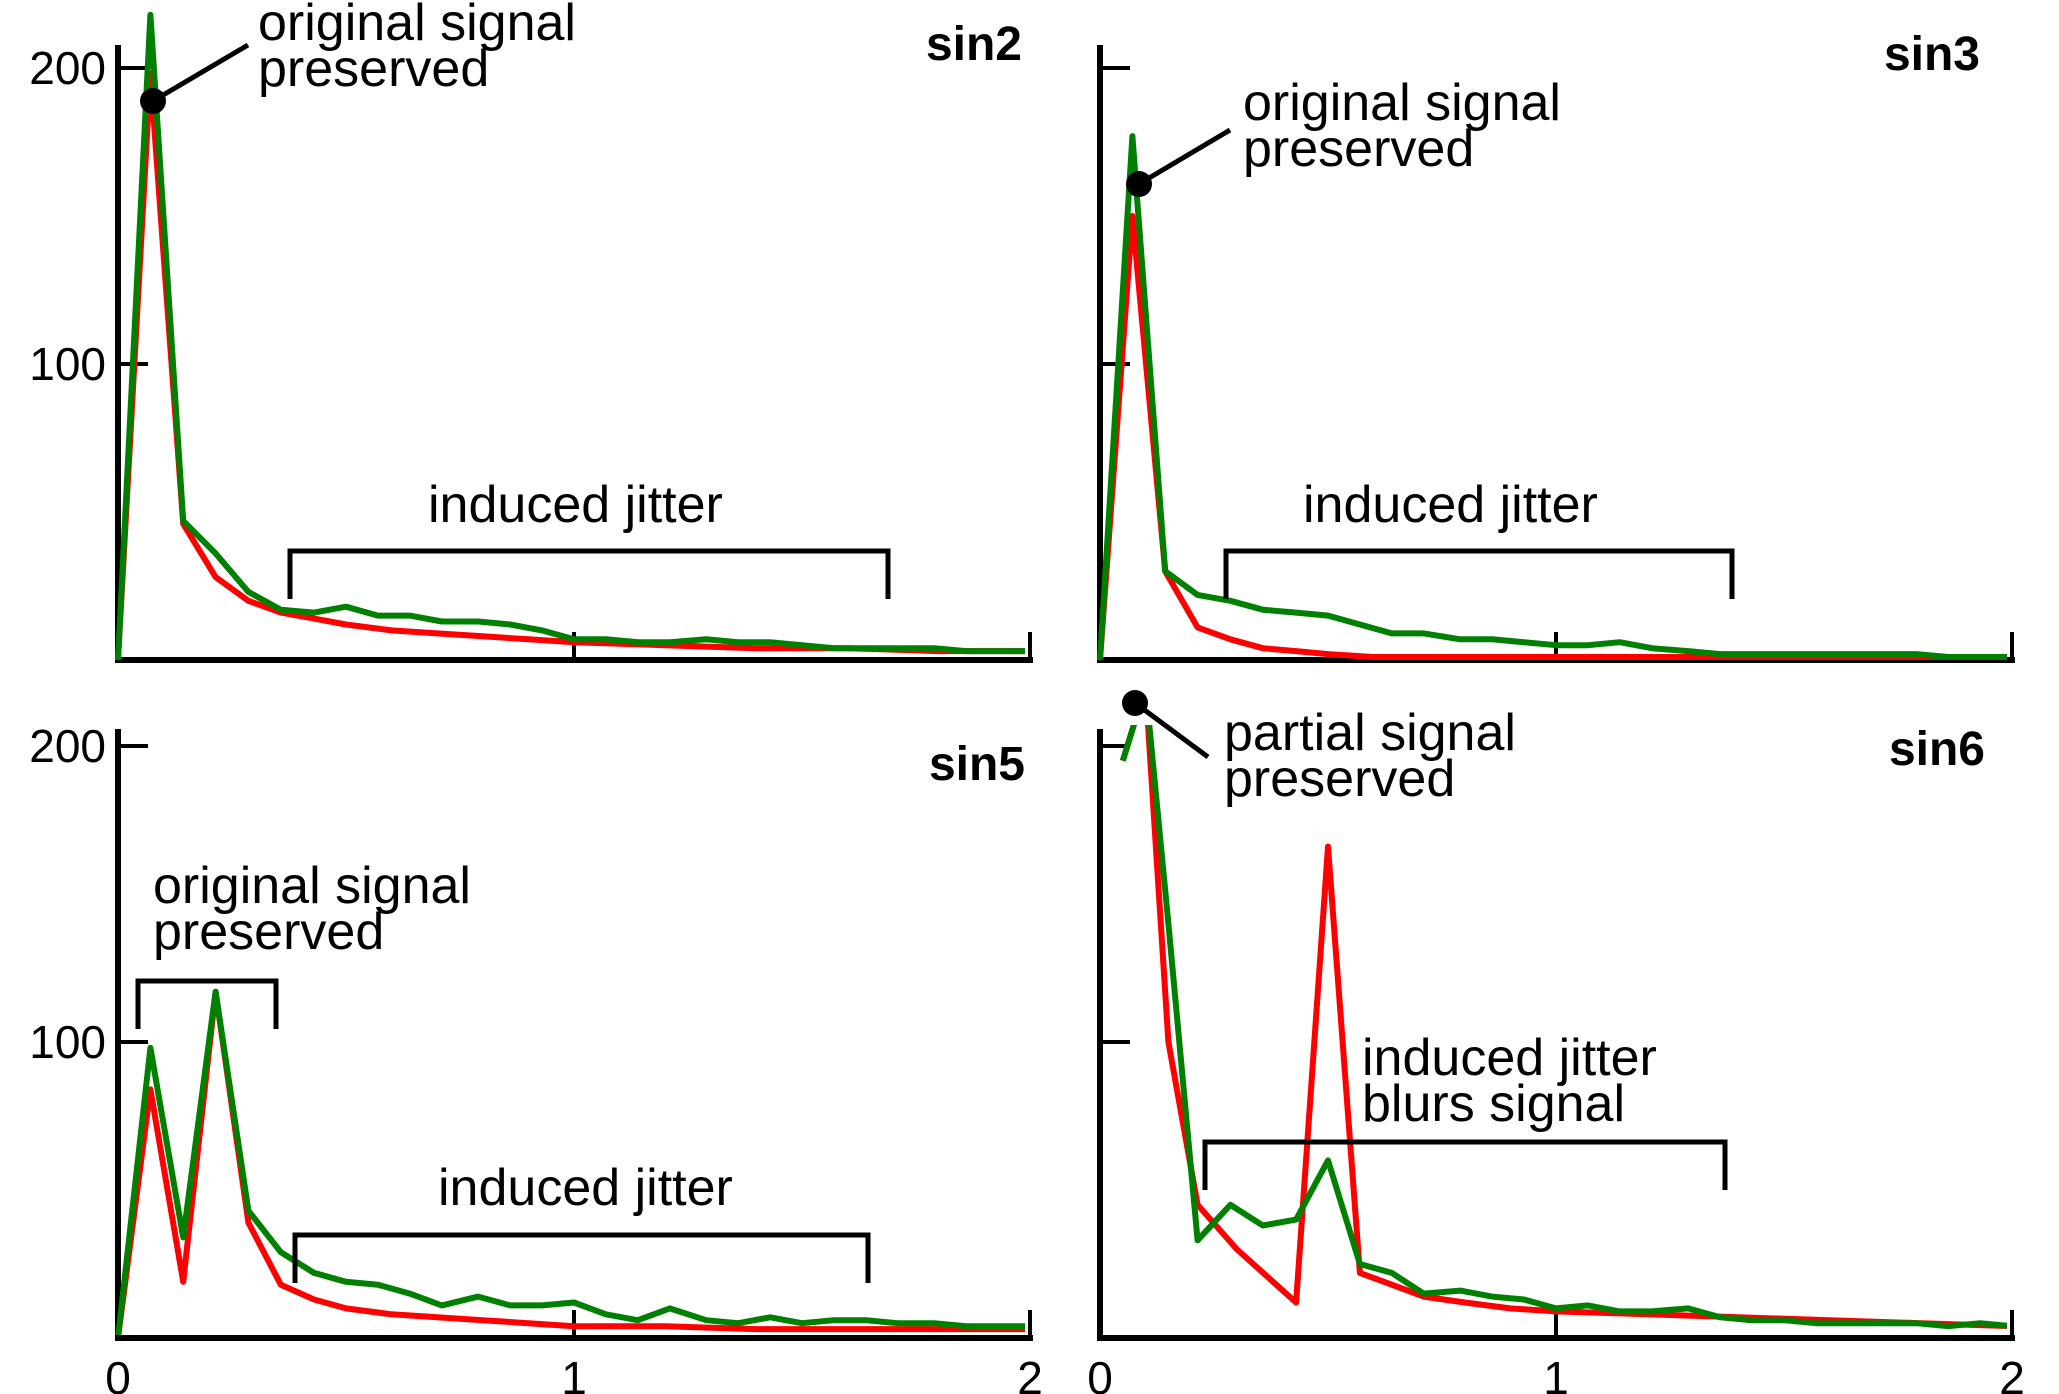  Describe the element at coordinates (1937, 749) in the screenshot. I see `panel-title: sin6` at that location.